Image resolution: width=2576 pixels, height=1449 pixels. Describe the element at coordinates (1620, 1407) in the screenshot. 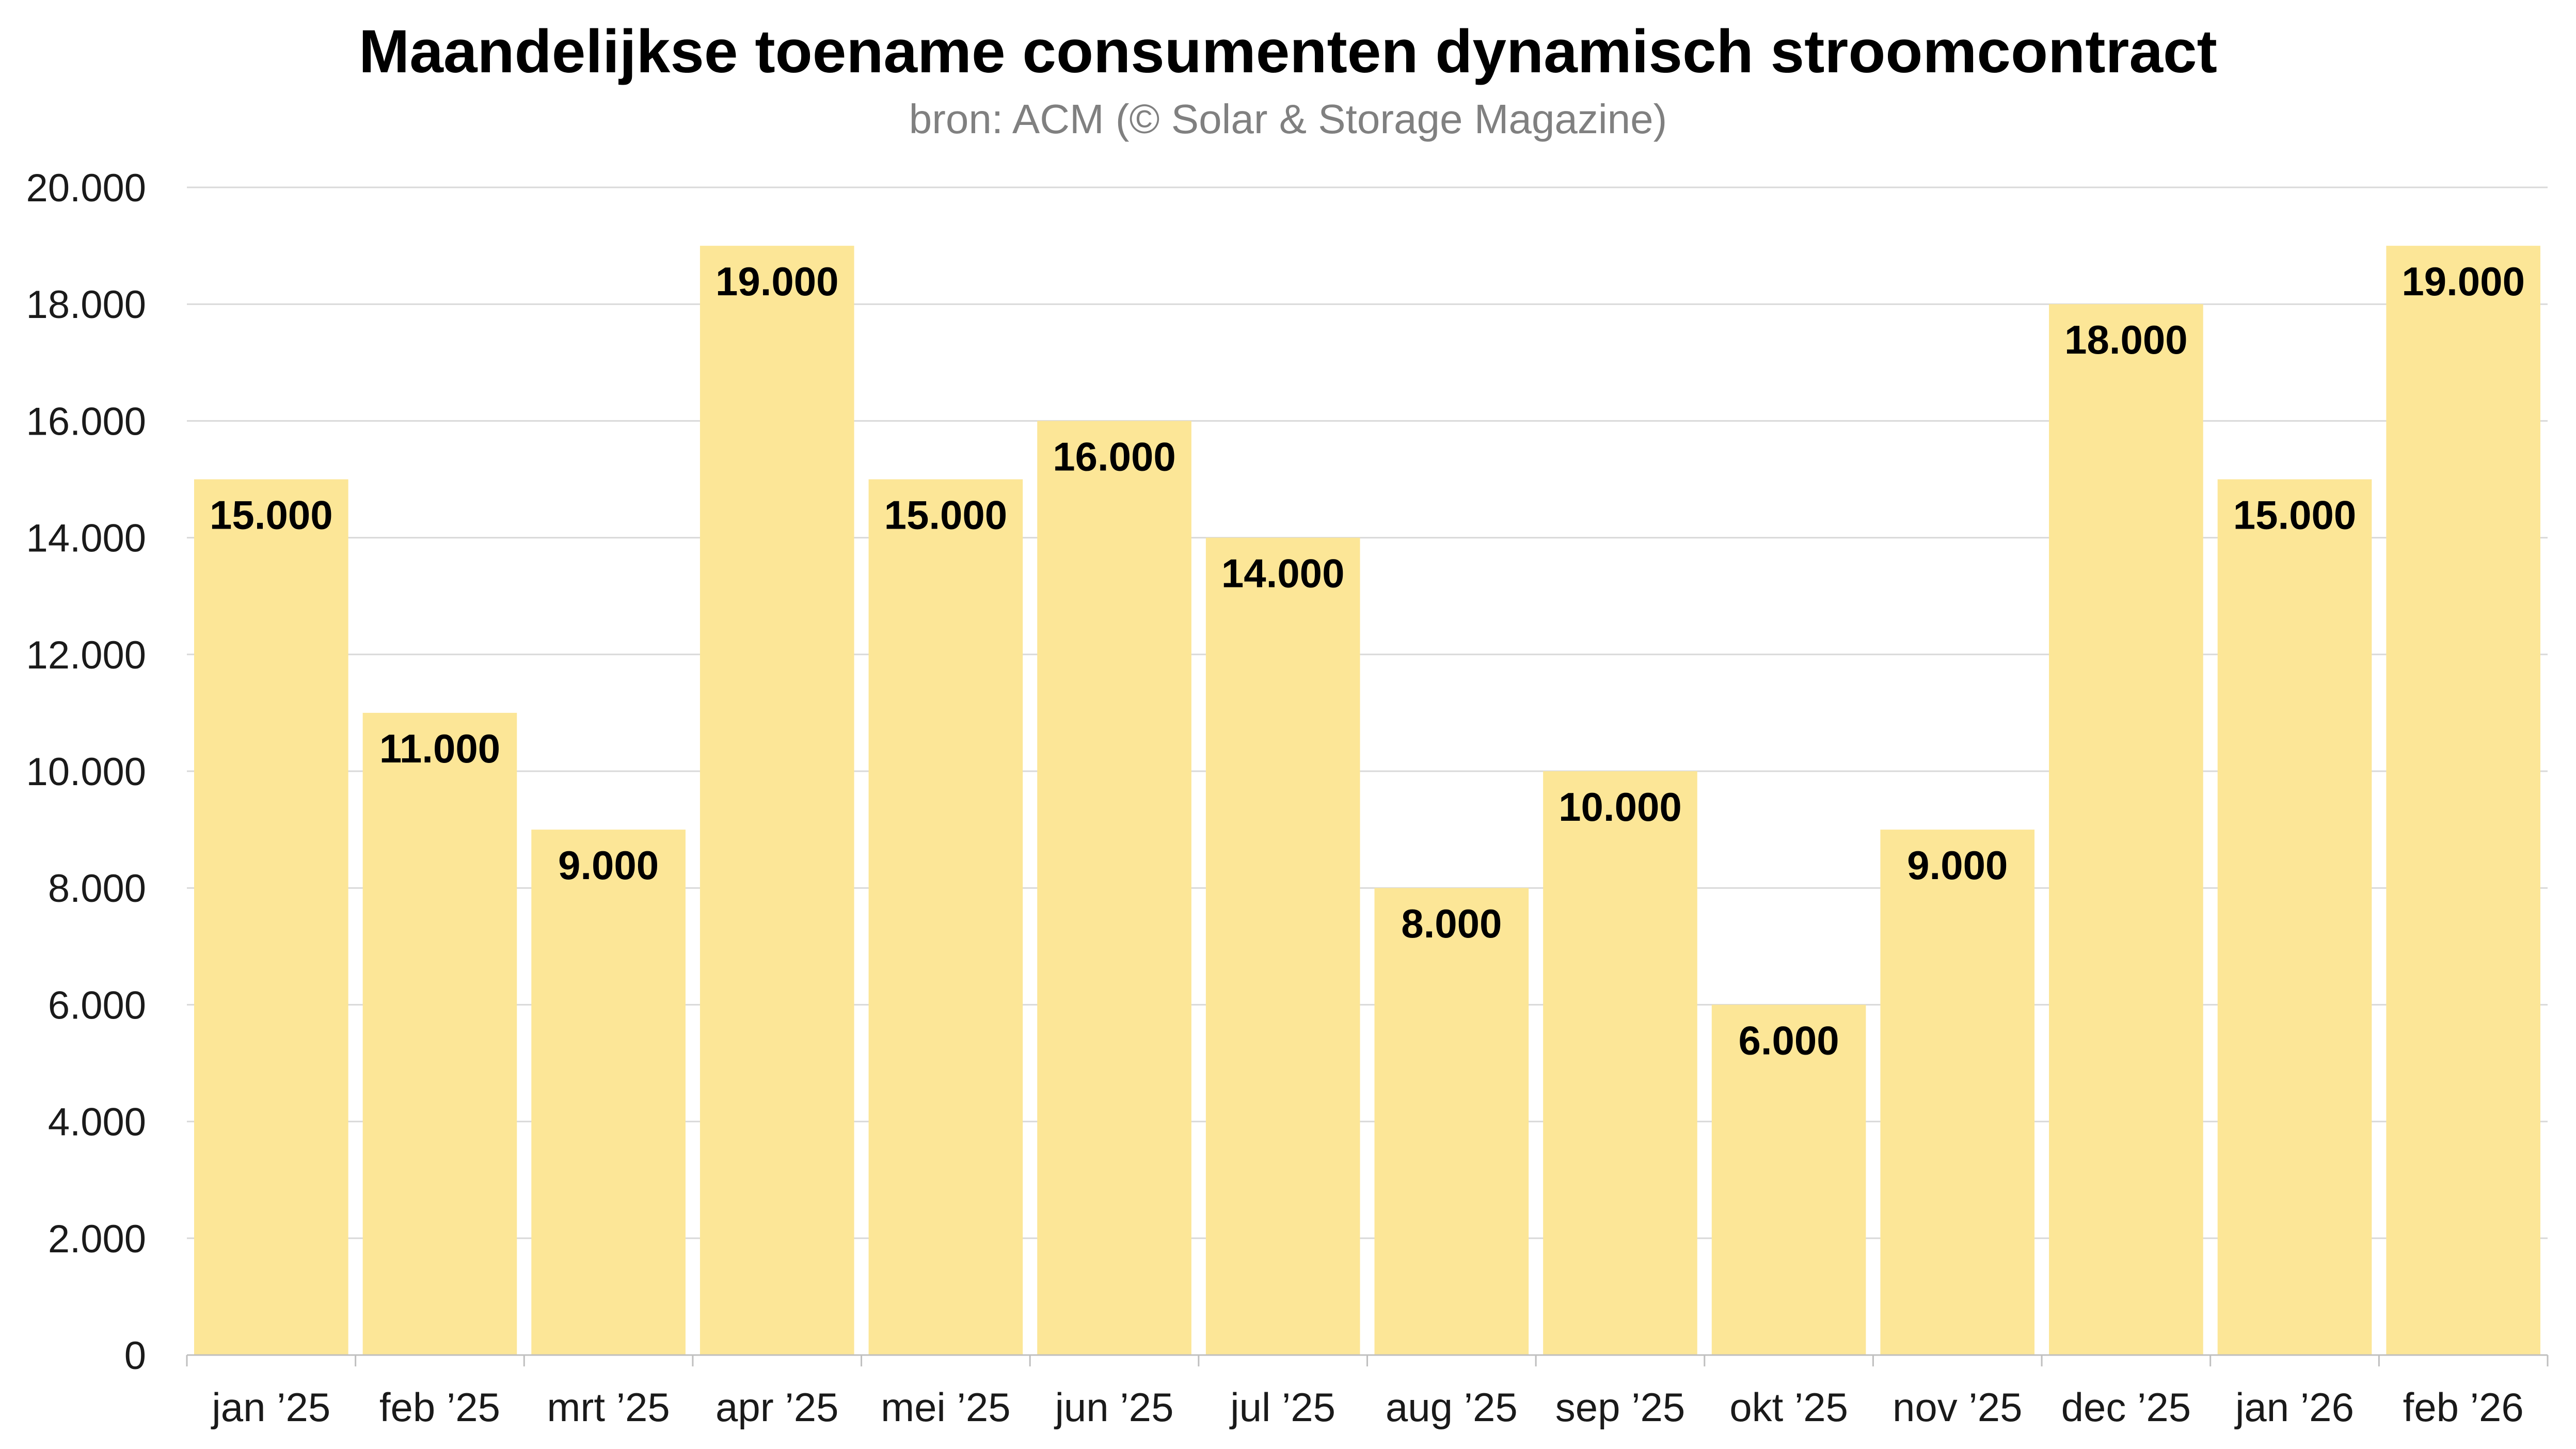

I see `x-tick-label: sep ’25` at that location.